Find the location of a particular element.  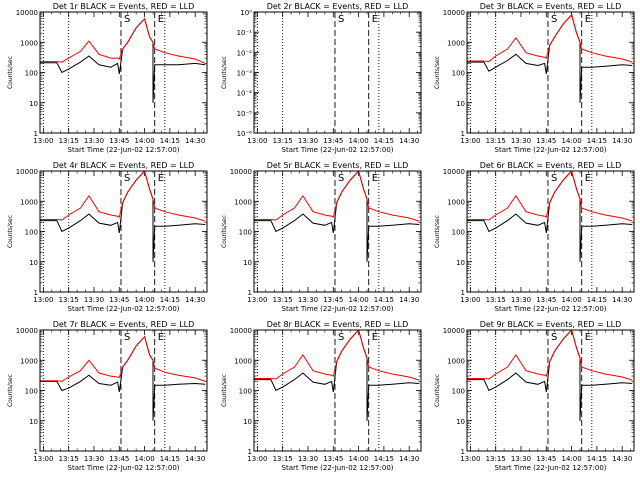

panel-title: Det 7r BLACK = Events, RED = LLD is located at coordinates (124, 324).